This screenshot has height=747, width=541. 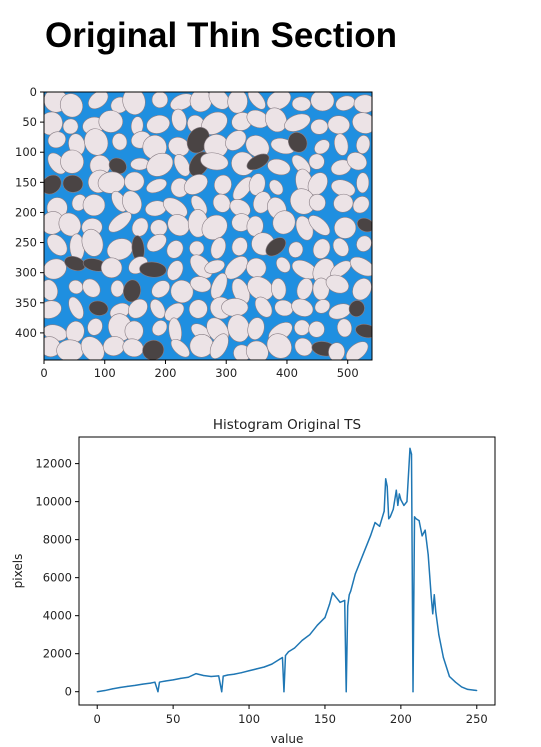 I want to click on histogram-x-axis: 0 50 100 150 200 250, so click(x=291, y=715).